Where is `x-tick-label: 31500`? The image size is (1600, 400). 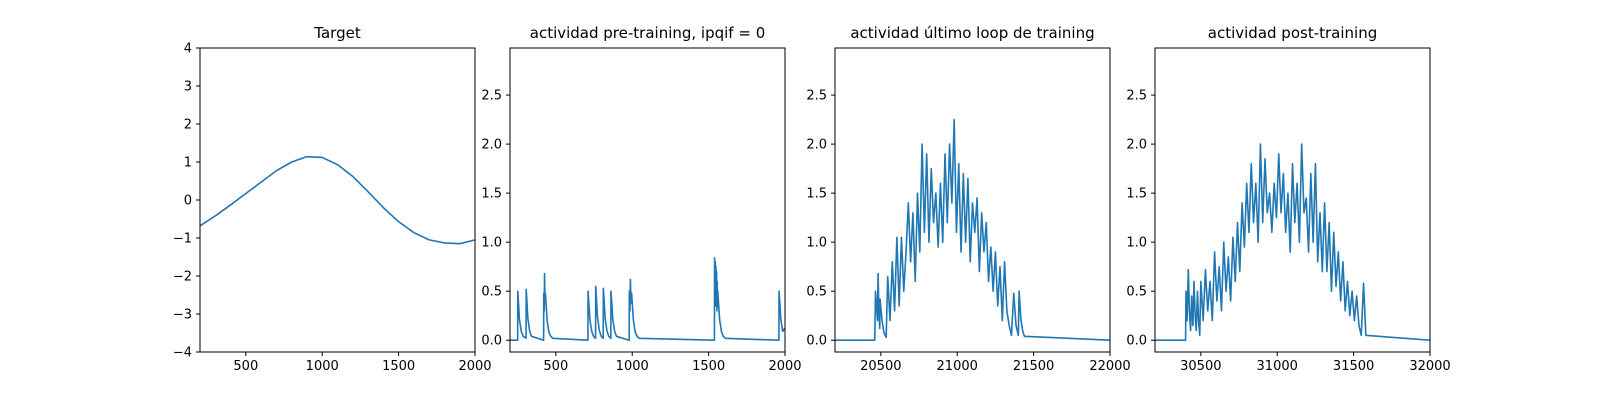 x-tick-label: 31500 is located at coordinates (1353, 366).